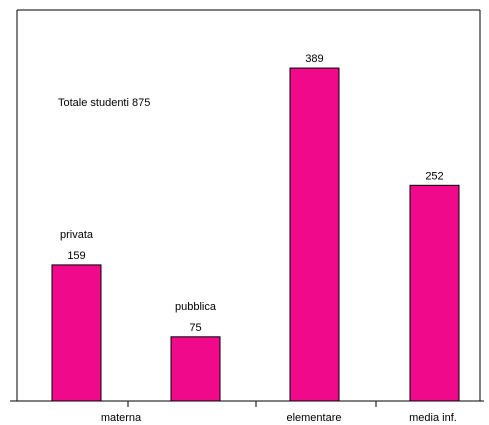  I want to click on bar-value-label: 159, so click(76, 256).